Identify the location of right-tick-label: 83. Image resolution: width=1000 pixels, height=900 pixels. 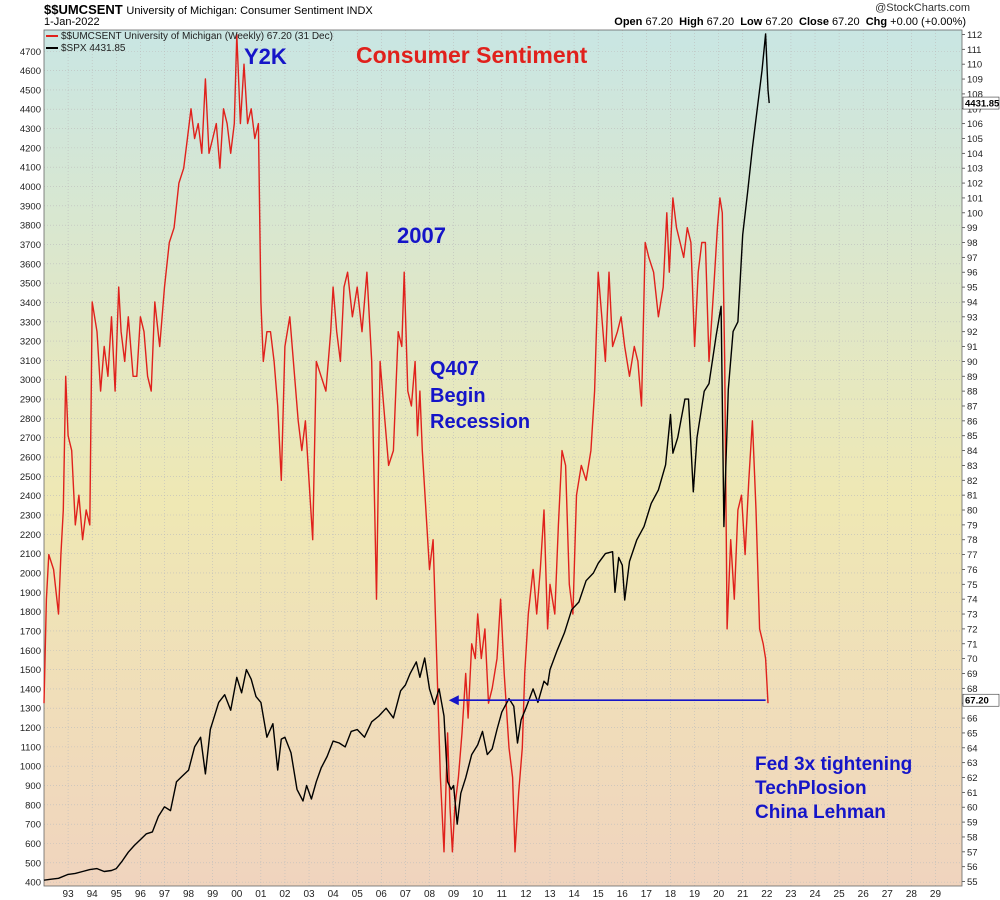
(972, 466).